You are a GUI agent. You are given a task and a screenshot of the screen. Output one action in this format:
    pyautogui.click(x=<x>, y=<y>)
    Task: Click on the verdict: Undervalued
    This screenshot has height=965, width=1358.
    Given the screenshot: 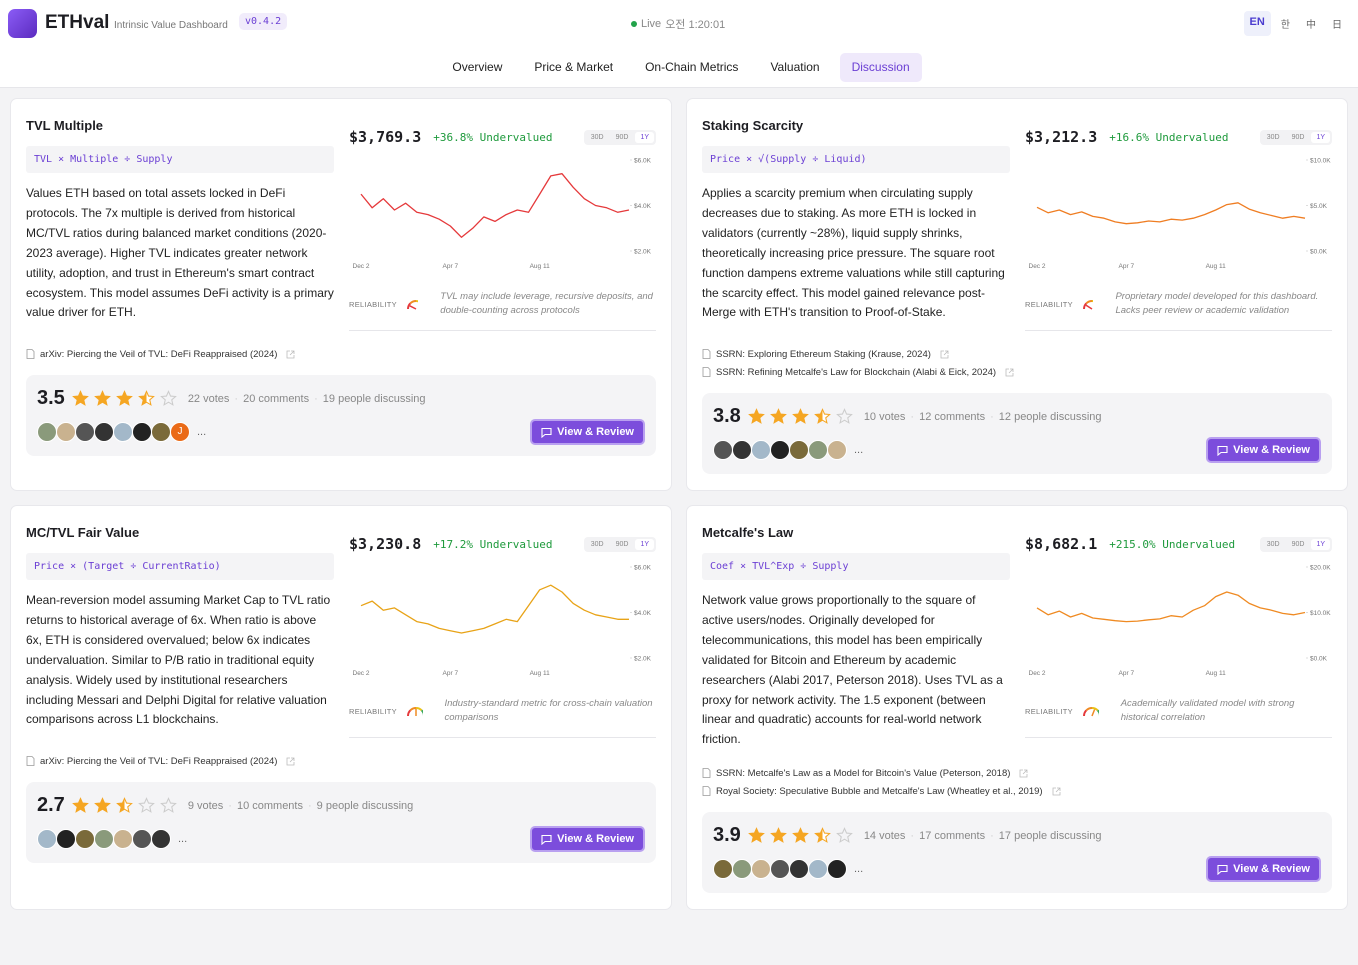 What is the action you would take?
    pyautogui.click(x=1192, y=137)
    